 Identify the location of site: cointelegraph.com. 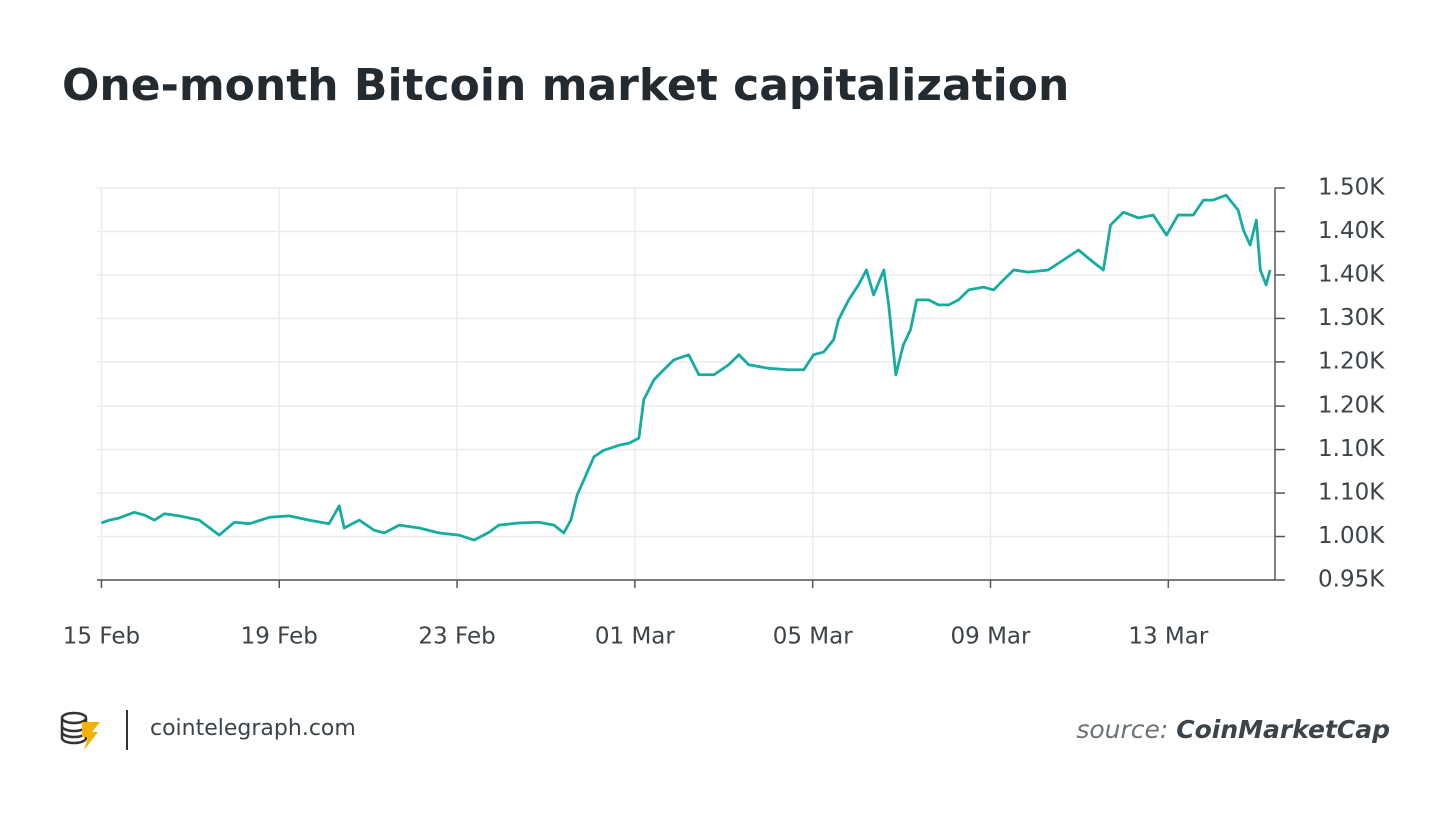
(253, 728).